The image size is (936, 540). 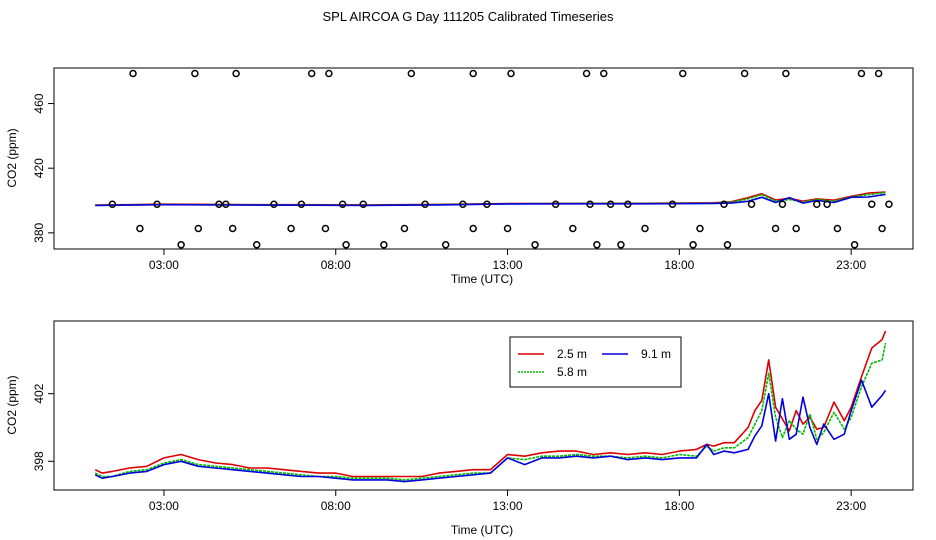 What do you see at coordinates (656, 354) in the screenshot?
I see `legend-label-9-1m: 9.1 m` at bounding box center [656, 354].